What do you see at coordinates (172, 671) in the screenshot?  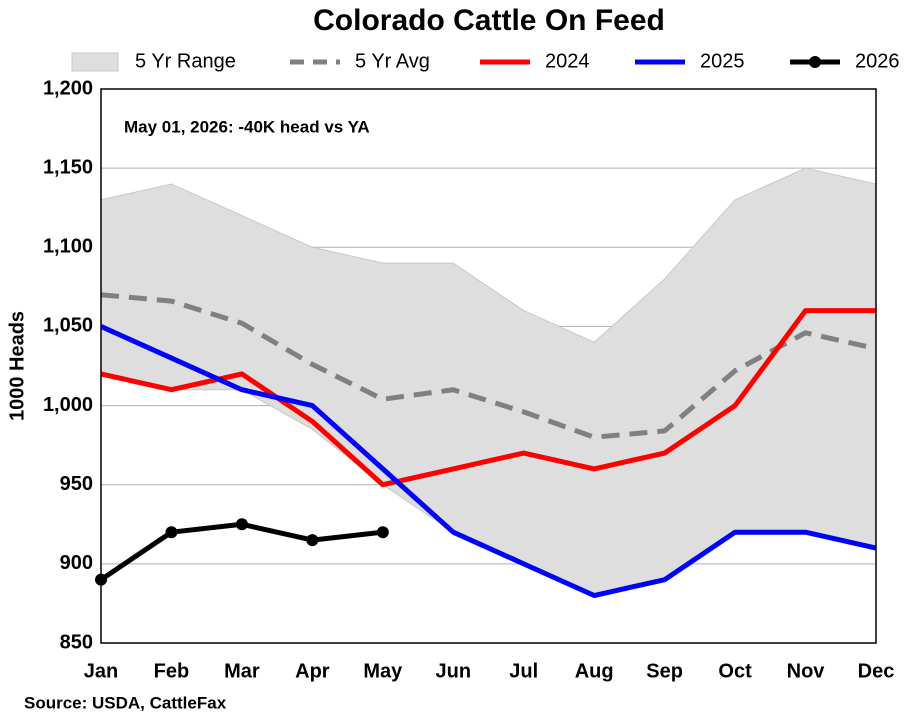 I see `x-tick-label: Feb` at bounding box center [172, 671].